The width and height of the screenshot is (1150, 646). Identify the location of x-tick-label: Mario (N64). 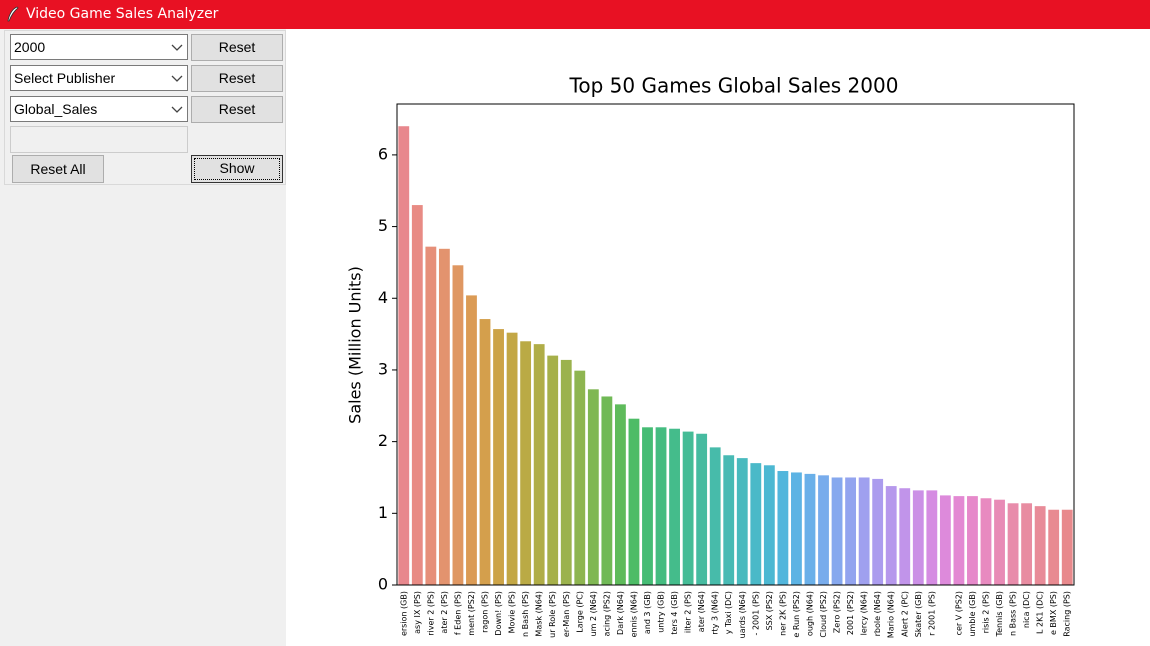
(891, 614).